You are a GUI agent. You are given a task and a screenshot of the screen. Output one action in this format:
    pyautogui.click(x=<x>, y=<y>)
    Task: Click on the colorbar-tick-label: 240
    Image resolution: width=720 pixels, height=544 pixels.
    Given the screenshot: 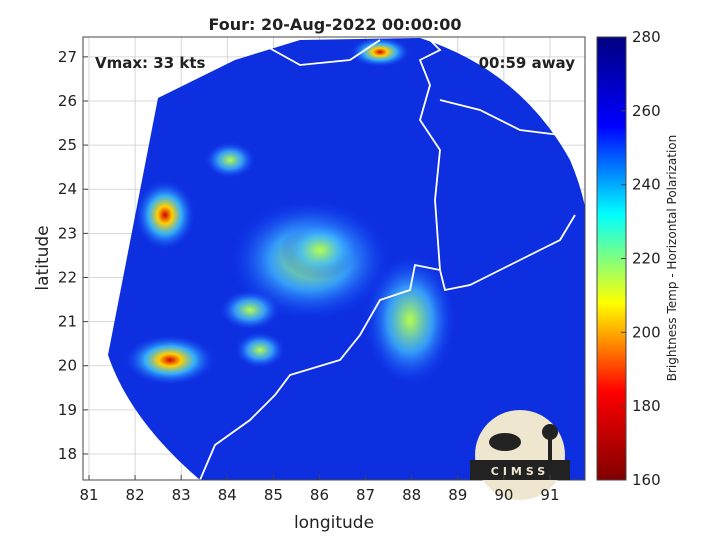 What is the action you would take?
    pyautogui.click(x=646, y=185)
    